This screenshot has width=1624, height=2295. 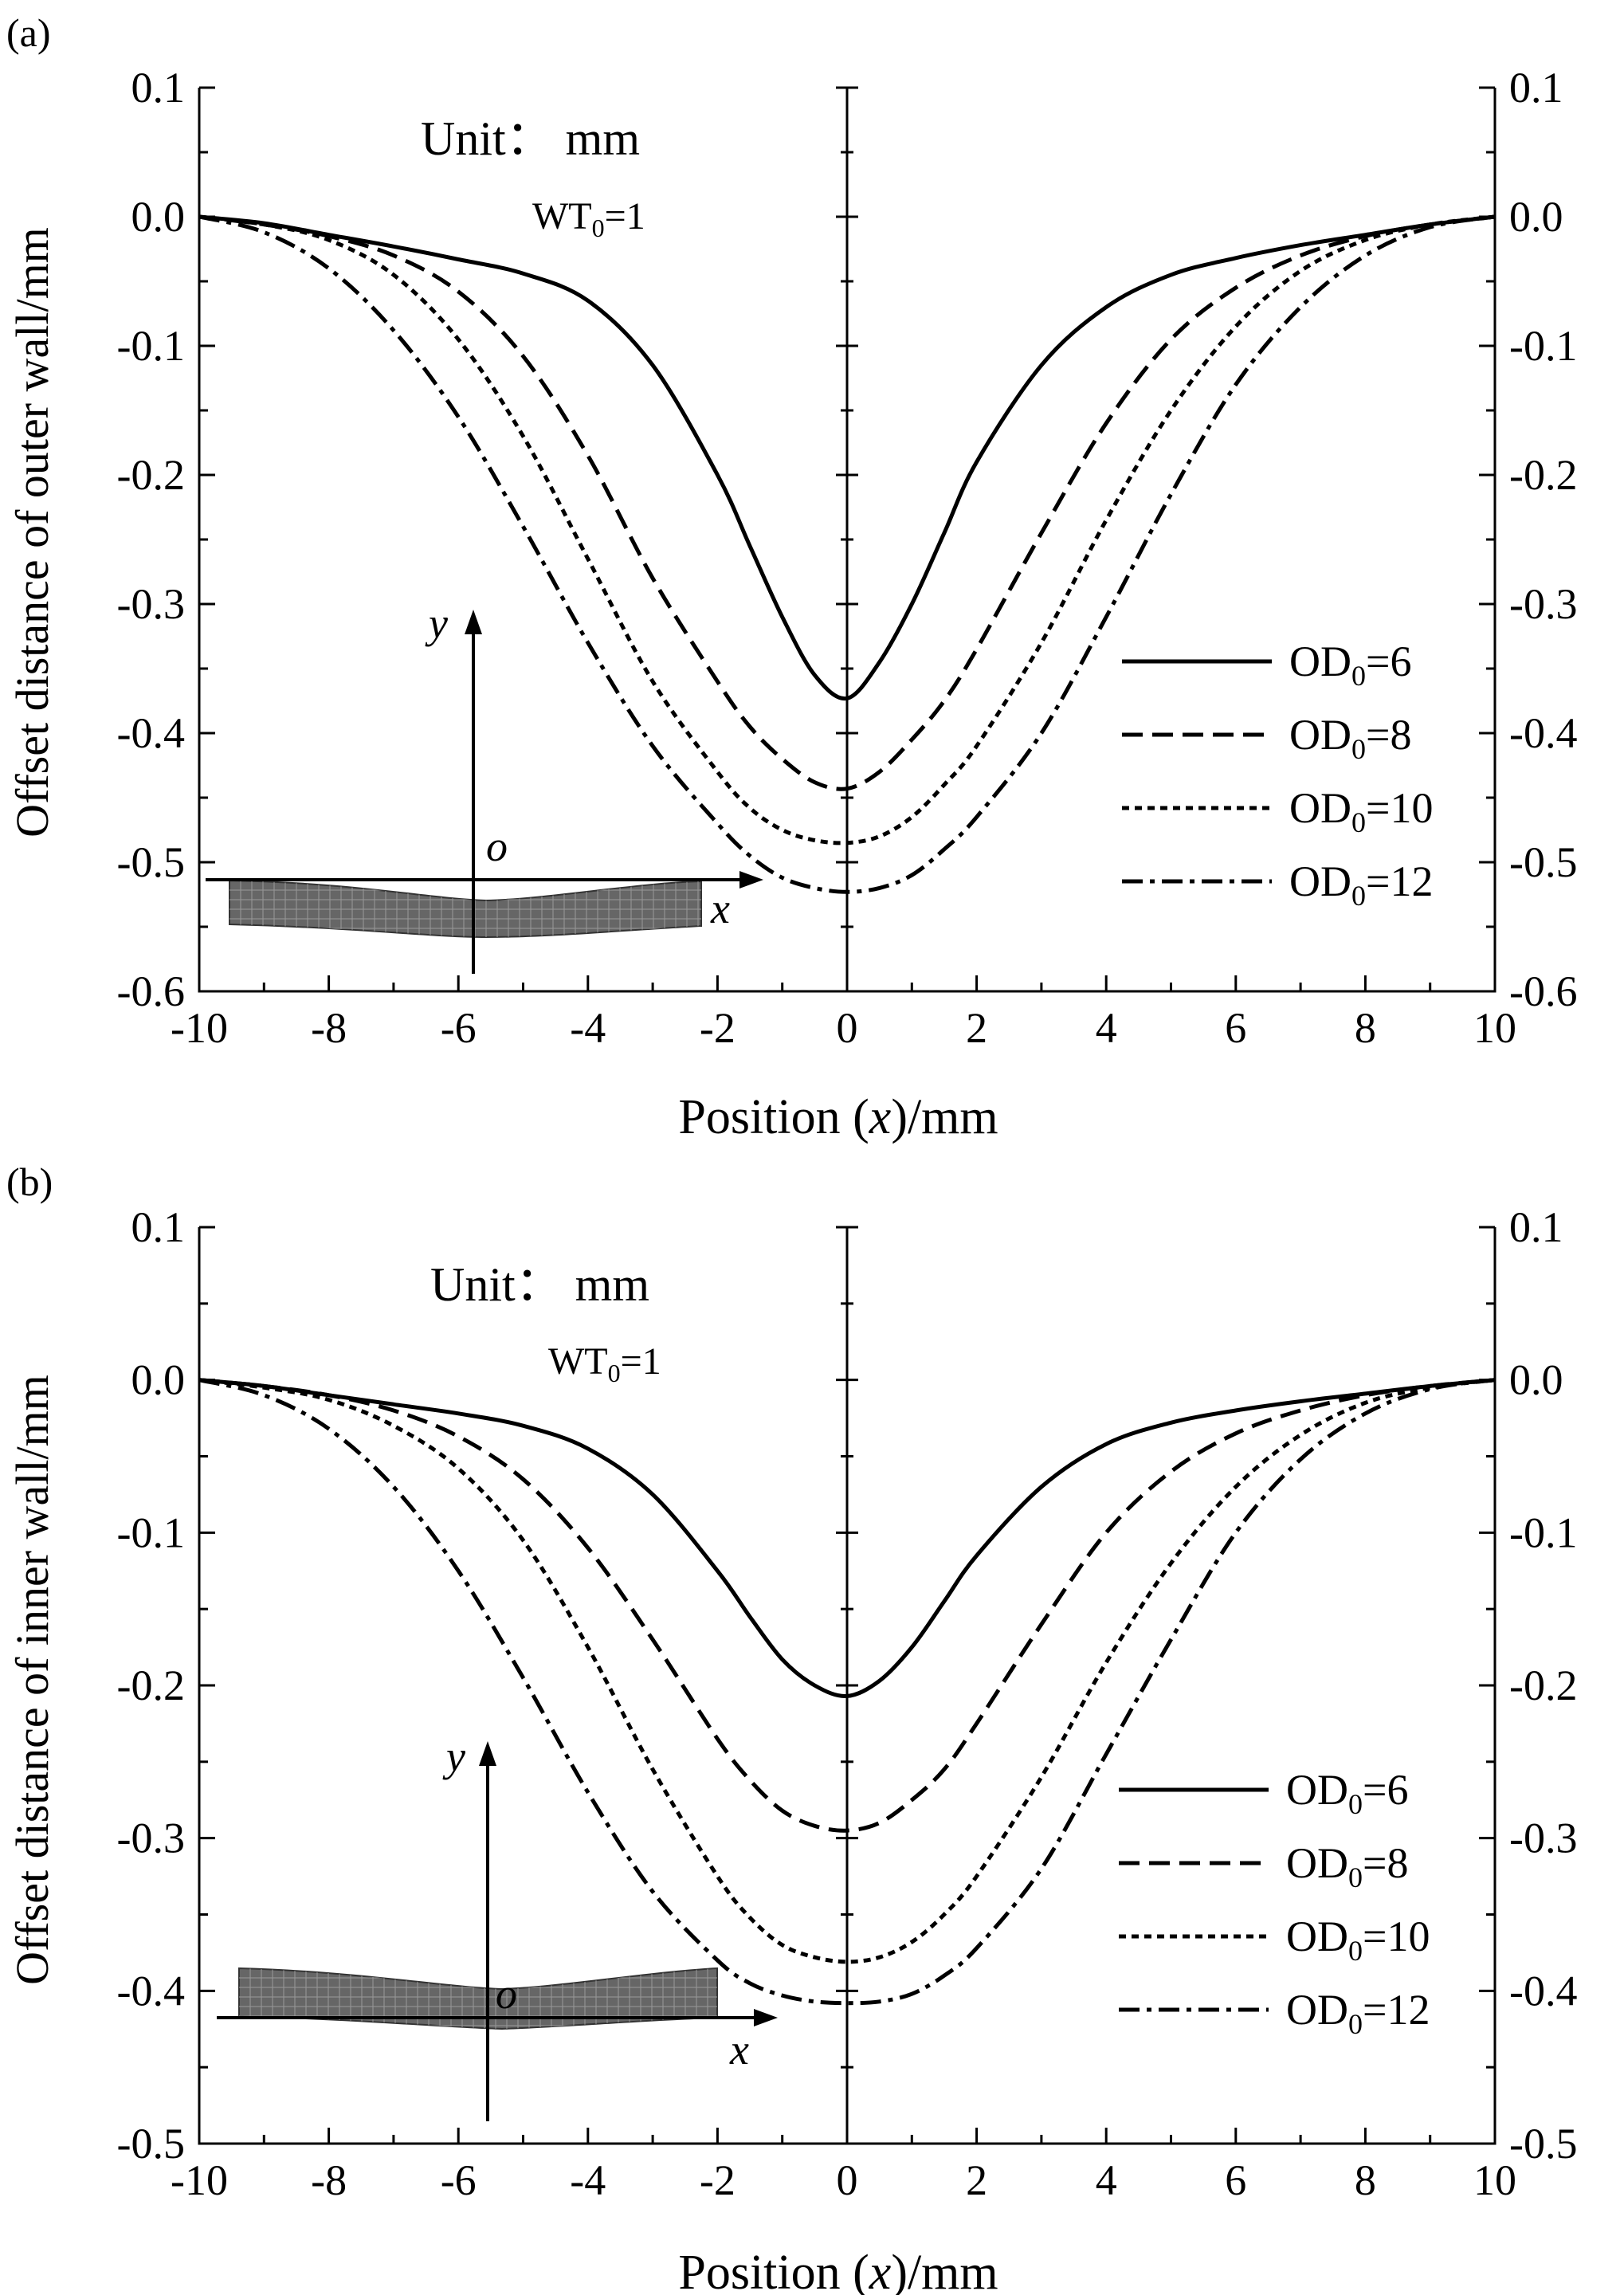 I want to click on y-tick-label-left: -0.6, so click(x=151, y=991).